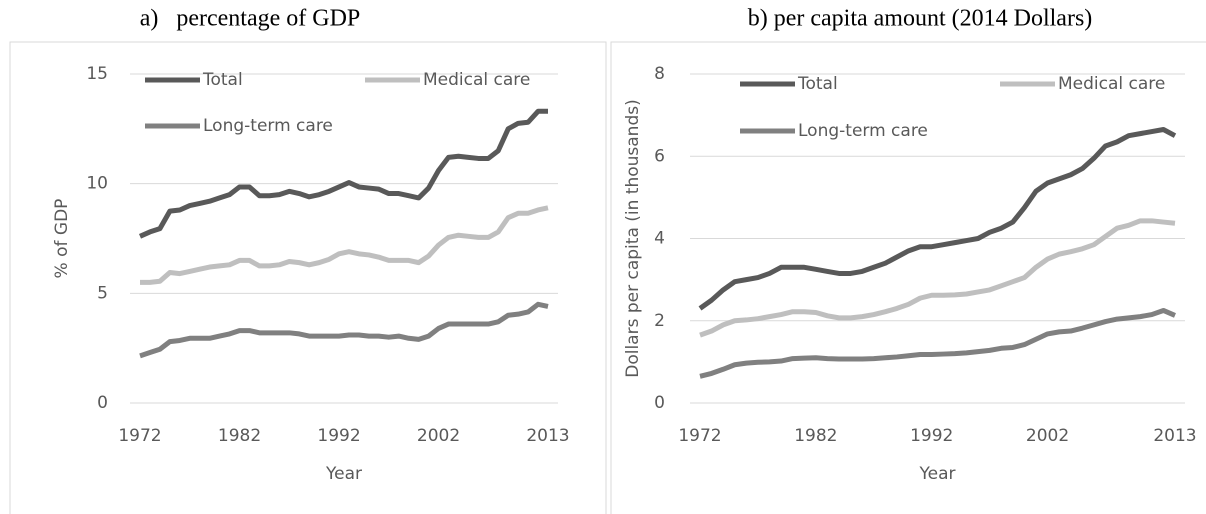 This screenshot has width=1206, height=514. I want to click on y-tick-label: 2, so click(659, 321).